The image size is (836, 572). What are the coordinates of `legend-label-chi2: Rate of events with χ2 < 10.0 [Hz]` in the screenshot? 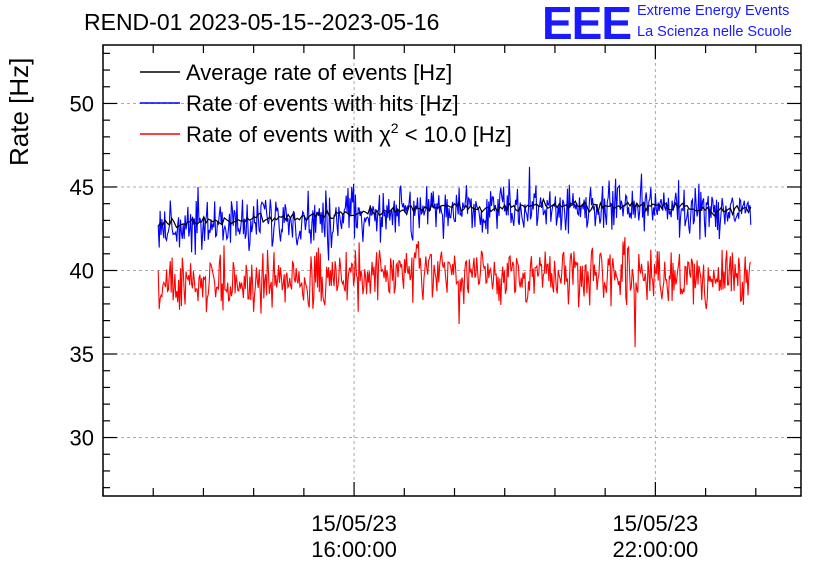 It's located at (349, 133).